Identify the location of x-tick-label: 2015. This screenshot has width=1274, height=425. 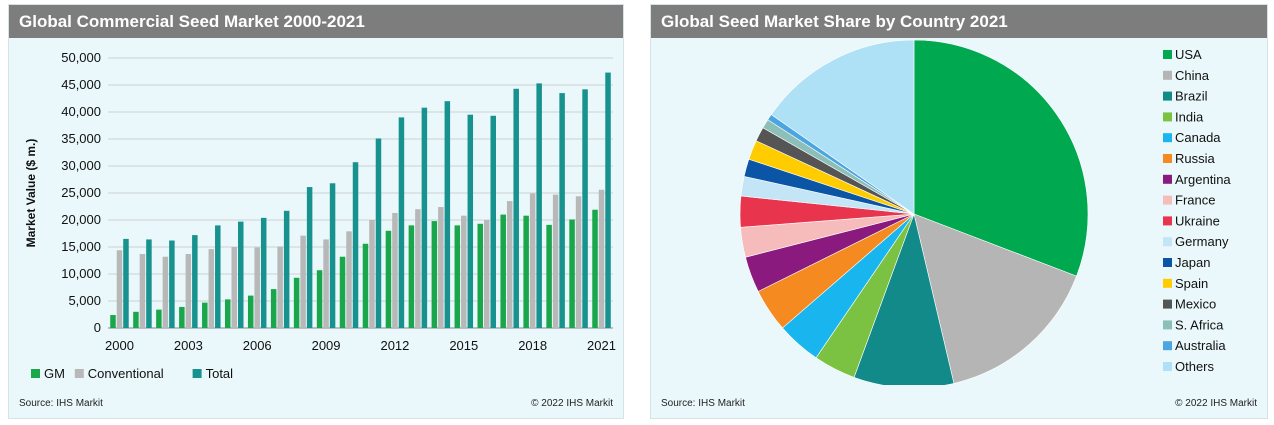
(463, 345).